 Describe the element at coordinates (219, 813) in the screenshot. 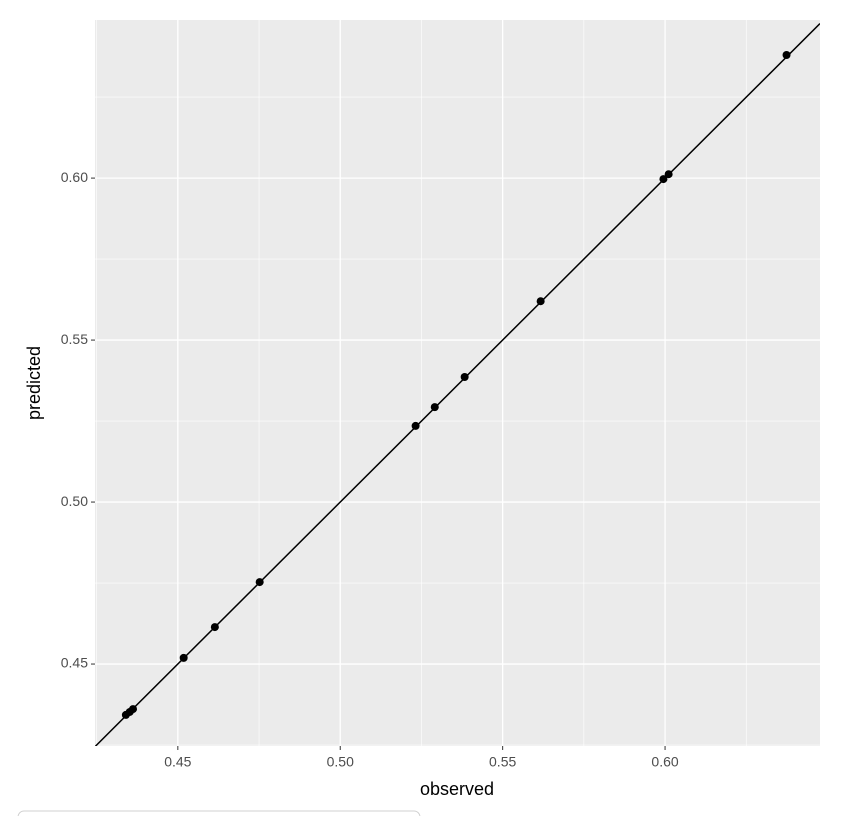

I see `input-box` at that location.